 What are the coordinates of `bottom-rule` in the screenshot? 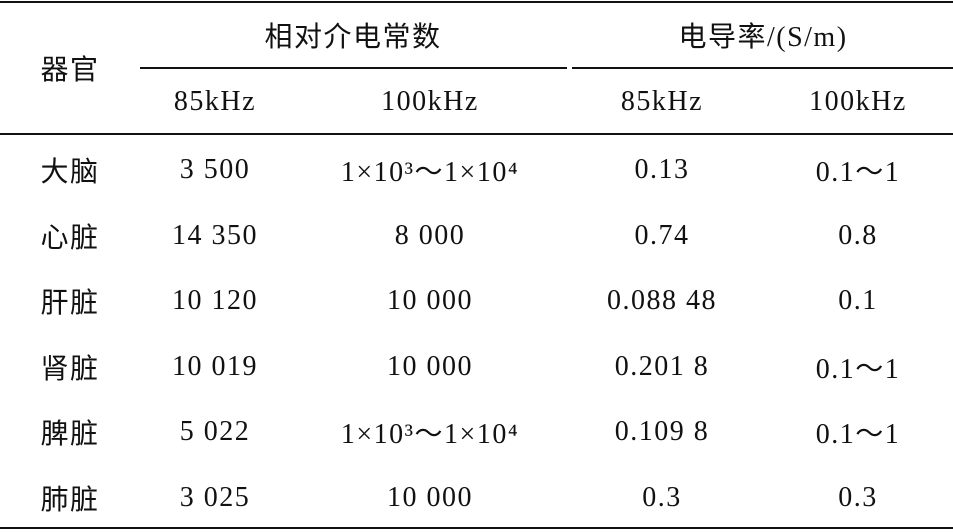 It's located at (476, 528).